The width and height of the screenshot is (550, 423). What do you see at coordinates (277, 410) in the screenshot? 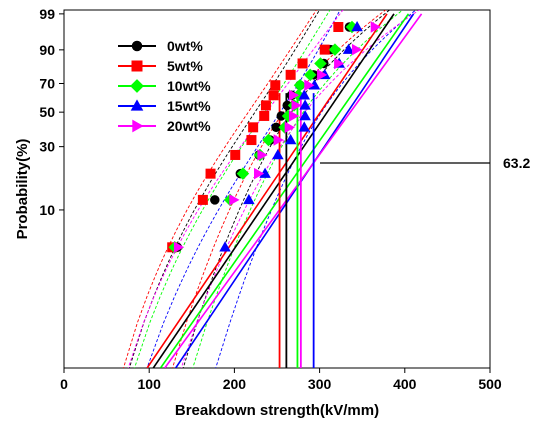
I see `x-axis-title: Breakdown strength(kV/mm)` at bounding box center [277, 410].